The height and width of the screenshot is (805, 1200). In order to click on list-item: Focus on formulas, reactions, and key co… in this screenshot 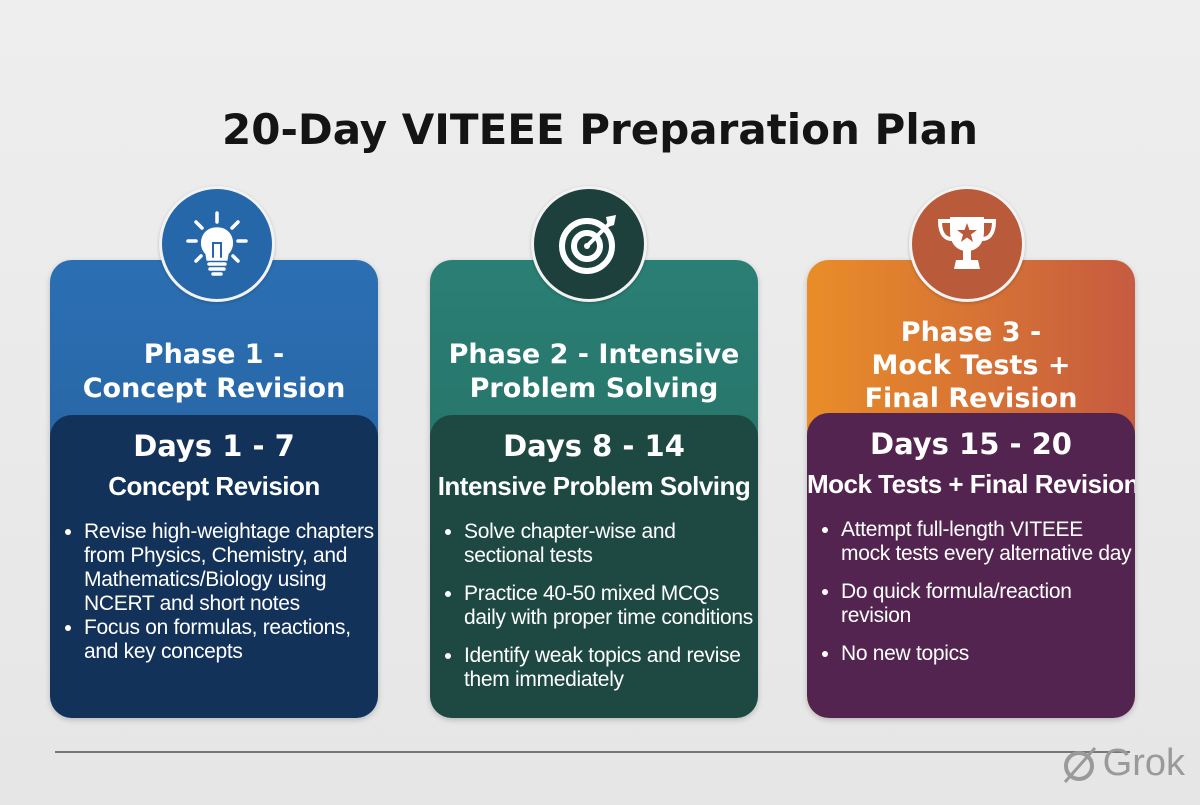, I will do `click(231, 640)`.